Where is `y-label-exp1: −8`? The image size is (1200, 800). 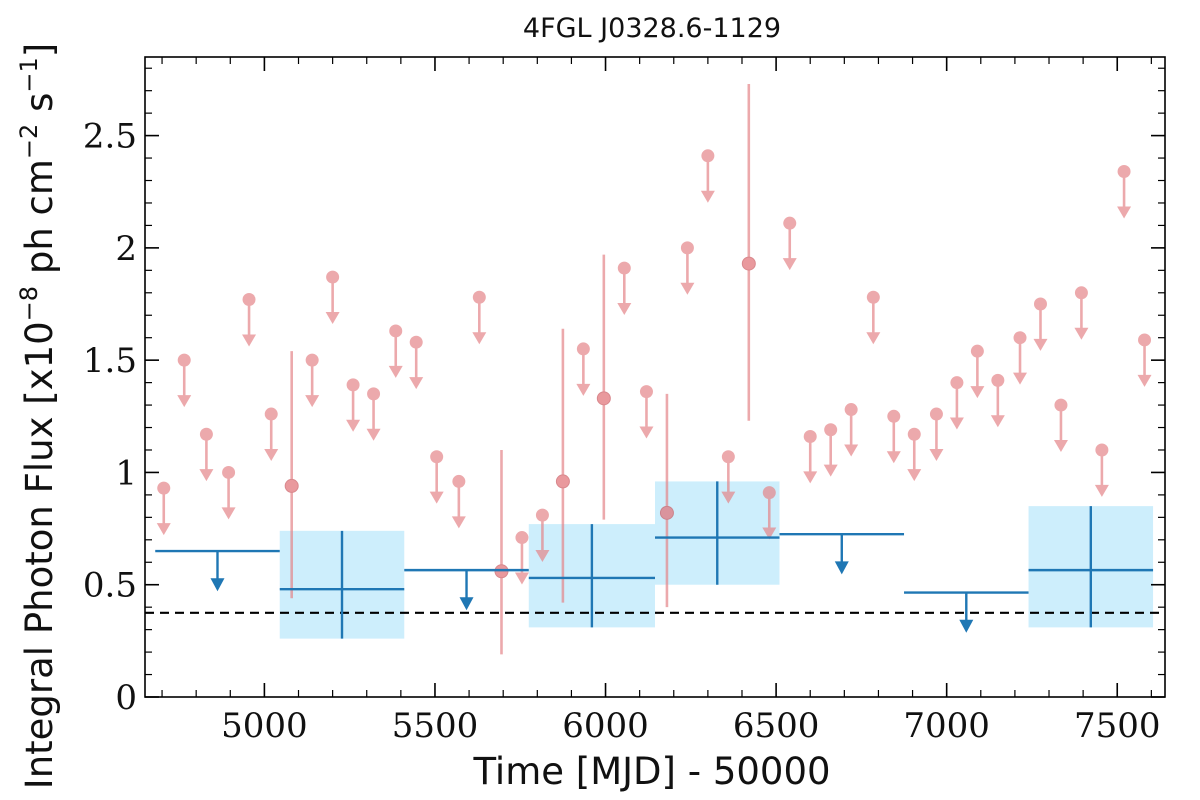 y-label-exp1: −8 is located at coordinates (29, 303).